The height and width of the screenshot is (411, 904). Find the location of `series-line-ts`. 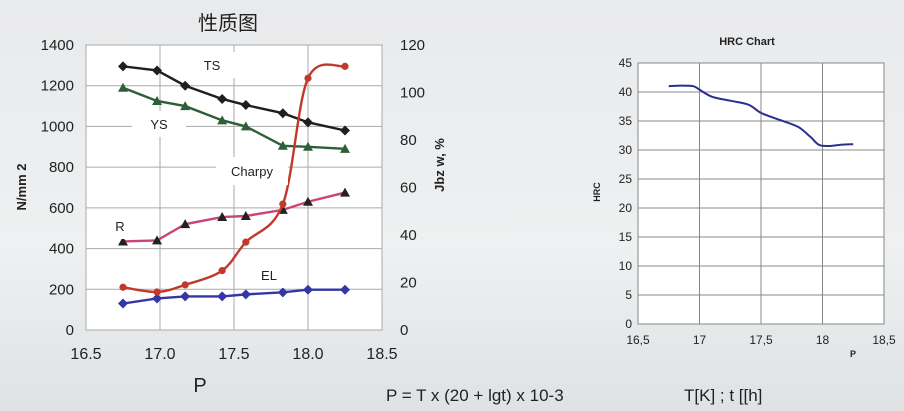

series-line-ts is located at coordinates (234, 98).